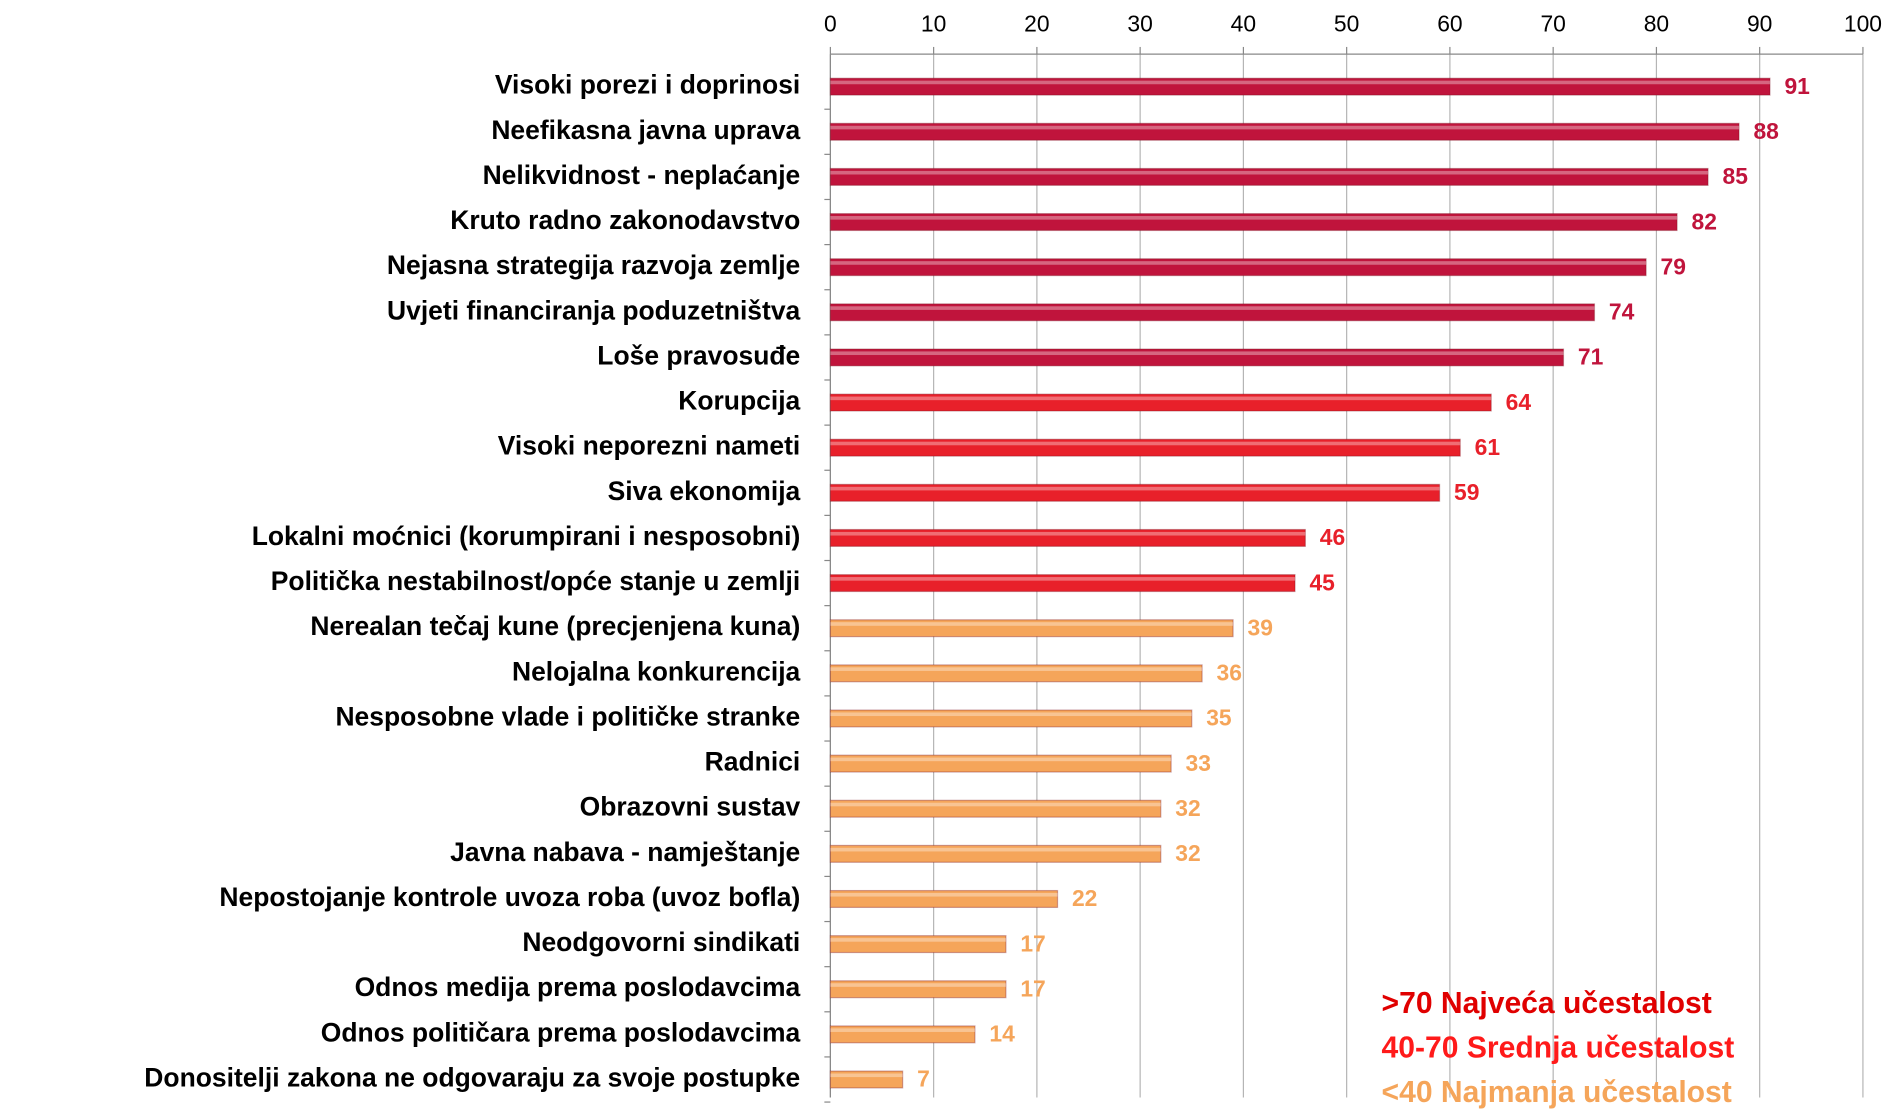  I want to click on value-label: 39, so click(1260, 627).